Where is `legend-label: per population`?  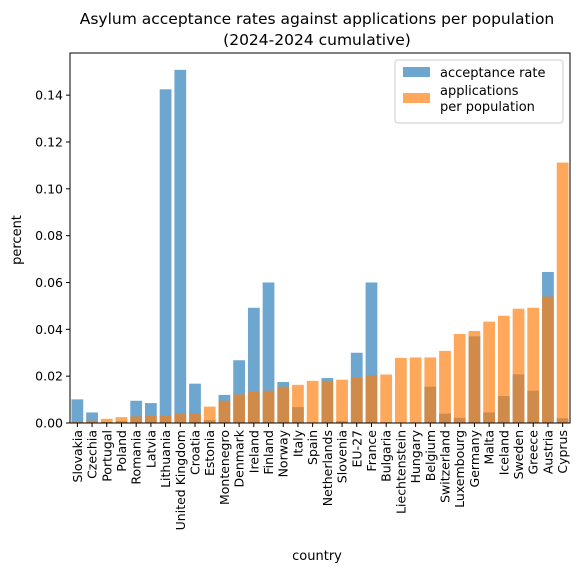 legend-label: per population is located at coordinates (487, 107).